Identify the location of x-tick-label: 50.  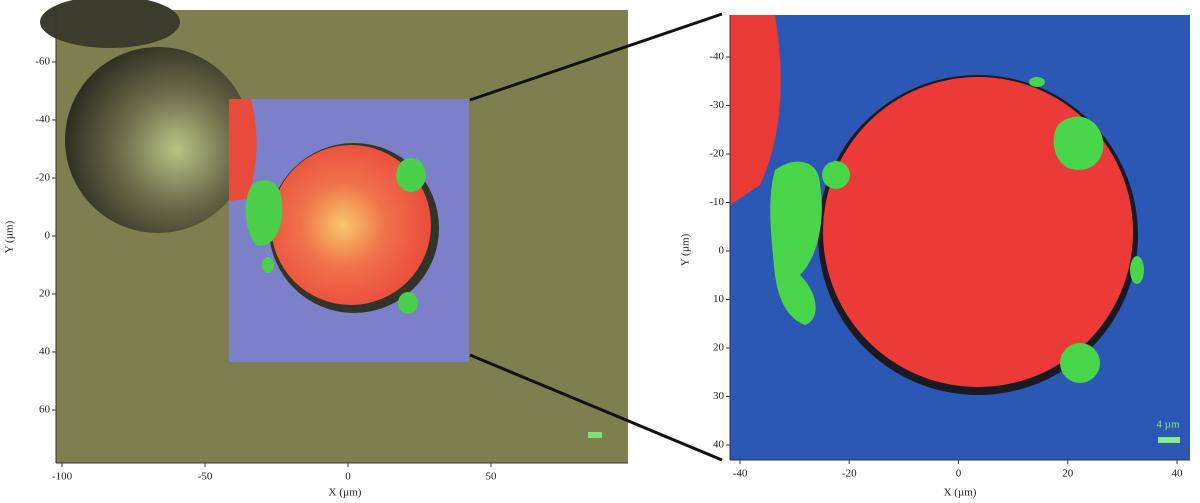
(492, 477).